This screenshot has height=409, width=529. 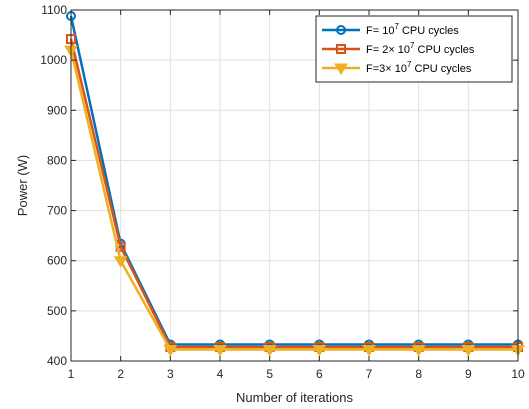 What do you see at coordinates (57, 211) in the screenshot?
I see `y-tick-label: 700` at bounding box center [57, 211].